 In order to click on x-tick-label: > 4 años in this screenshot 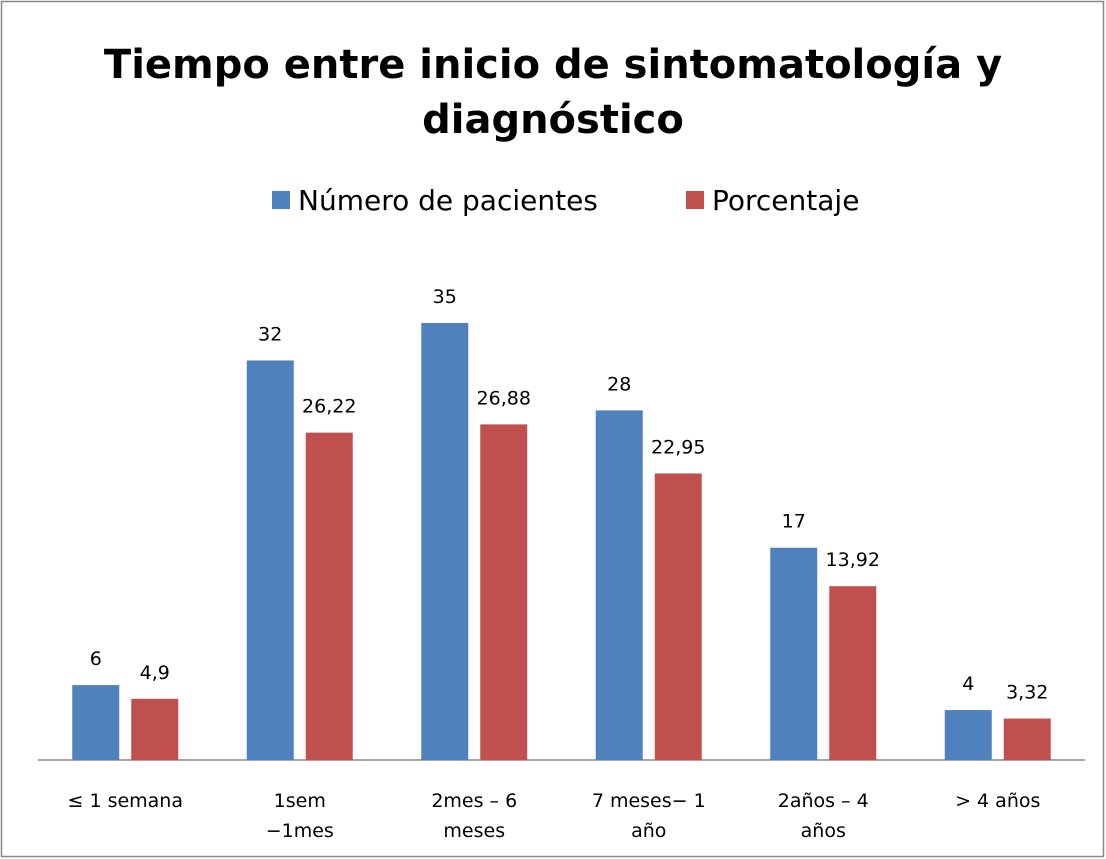, I will do `click(998, 801)`.